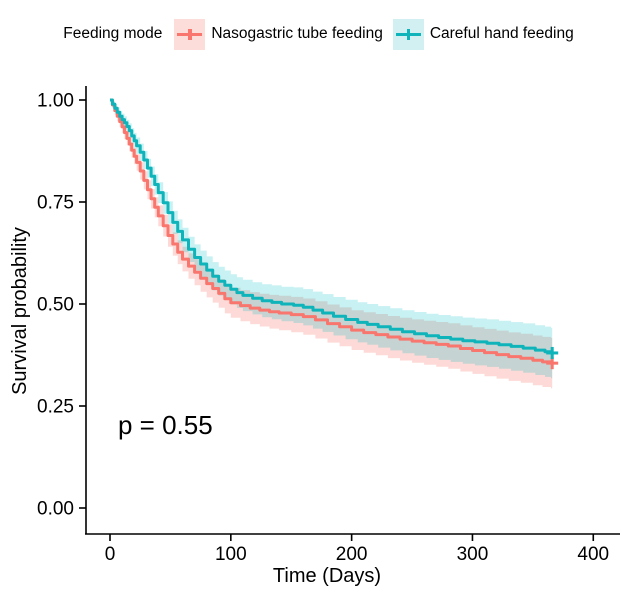 This screenshot has height=600, width=637. I want to click on legend-label-careful-hand: Careful hand feeding, so click(501, 33).